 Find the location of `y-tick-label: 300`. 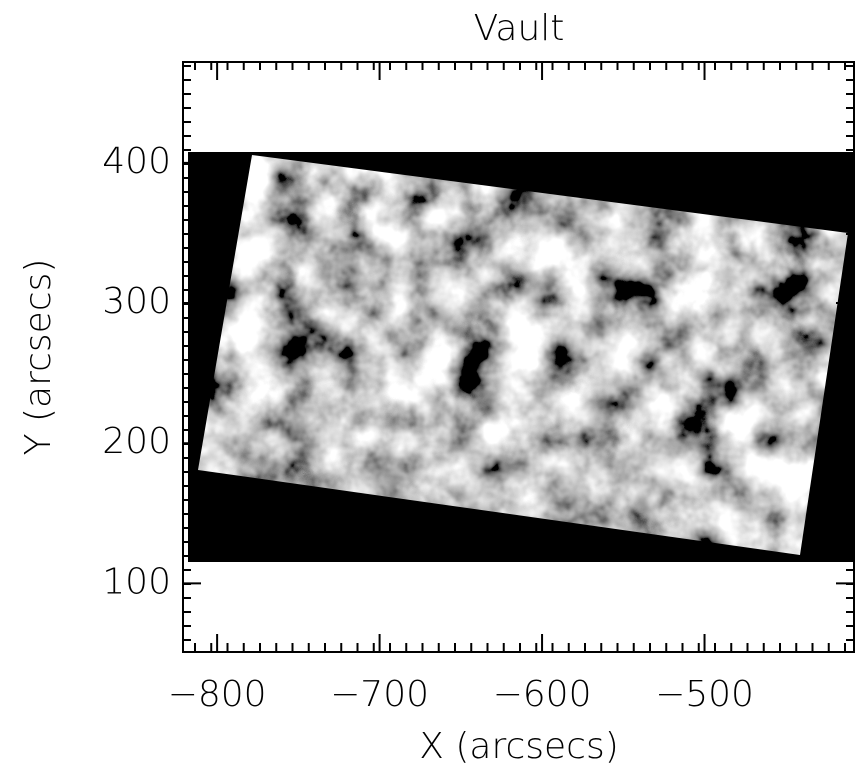

y-tick-label: 300 is located at coordinates (136, 301).